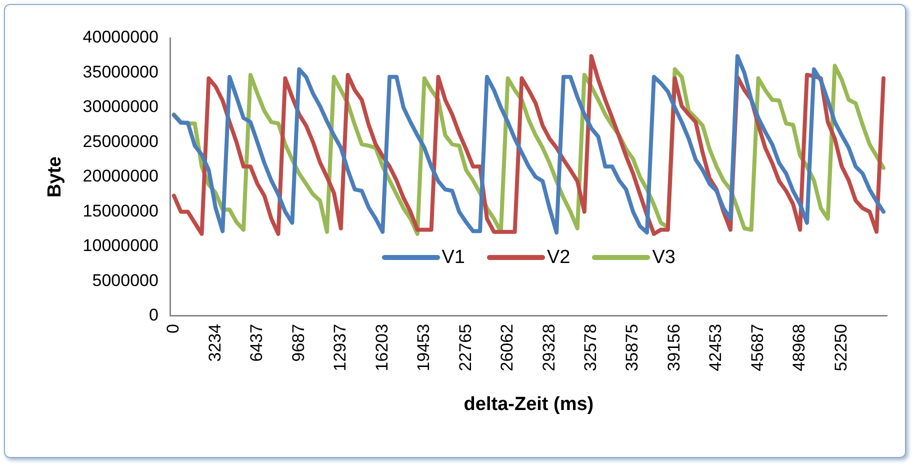 Image resolution: width=912 pixels, height=464 pixels. What do you see at coordinates (120, 210) in the screenshot?
I see `y-tick-label: 15000000` at bounding box center [120, 210].